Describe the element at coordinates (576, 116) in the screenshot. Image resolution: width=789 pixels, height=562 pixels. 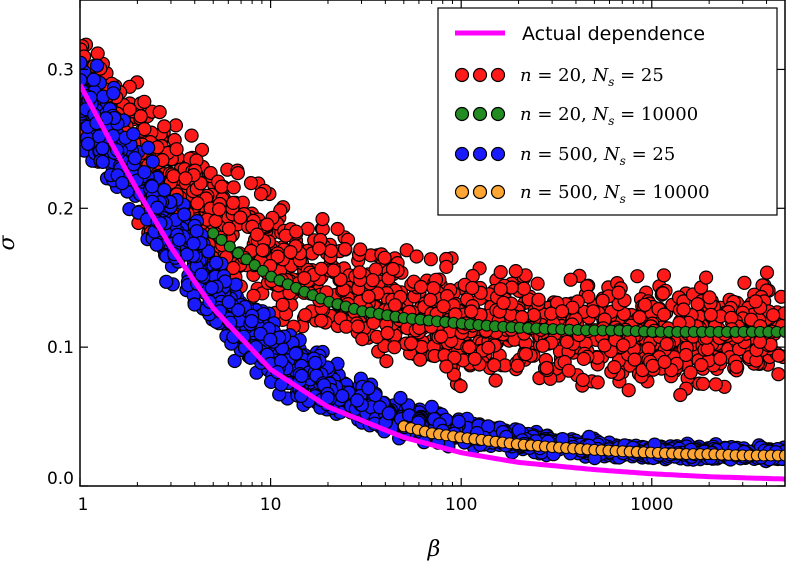
I see `legend-entry: n = 20, Ns = 10000` at that location.